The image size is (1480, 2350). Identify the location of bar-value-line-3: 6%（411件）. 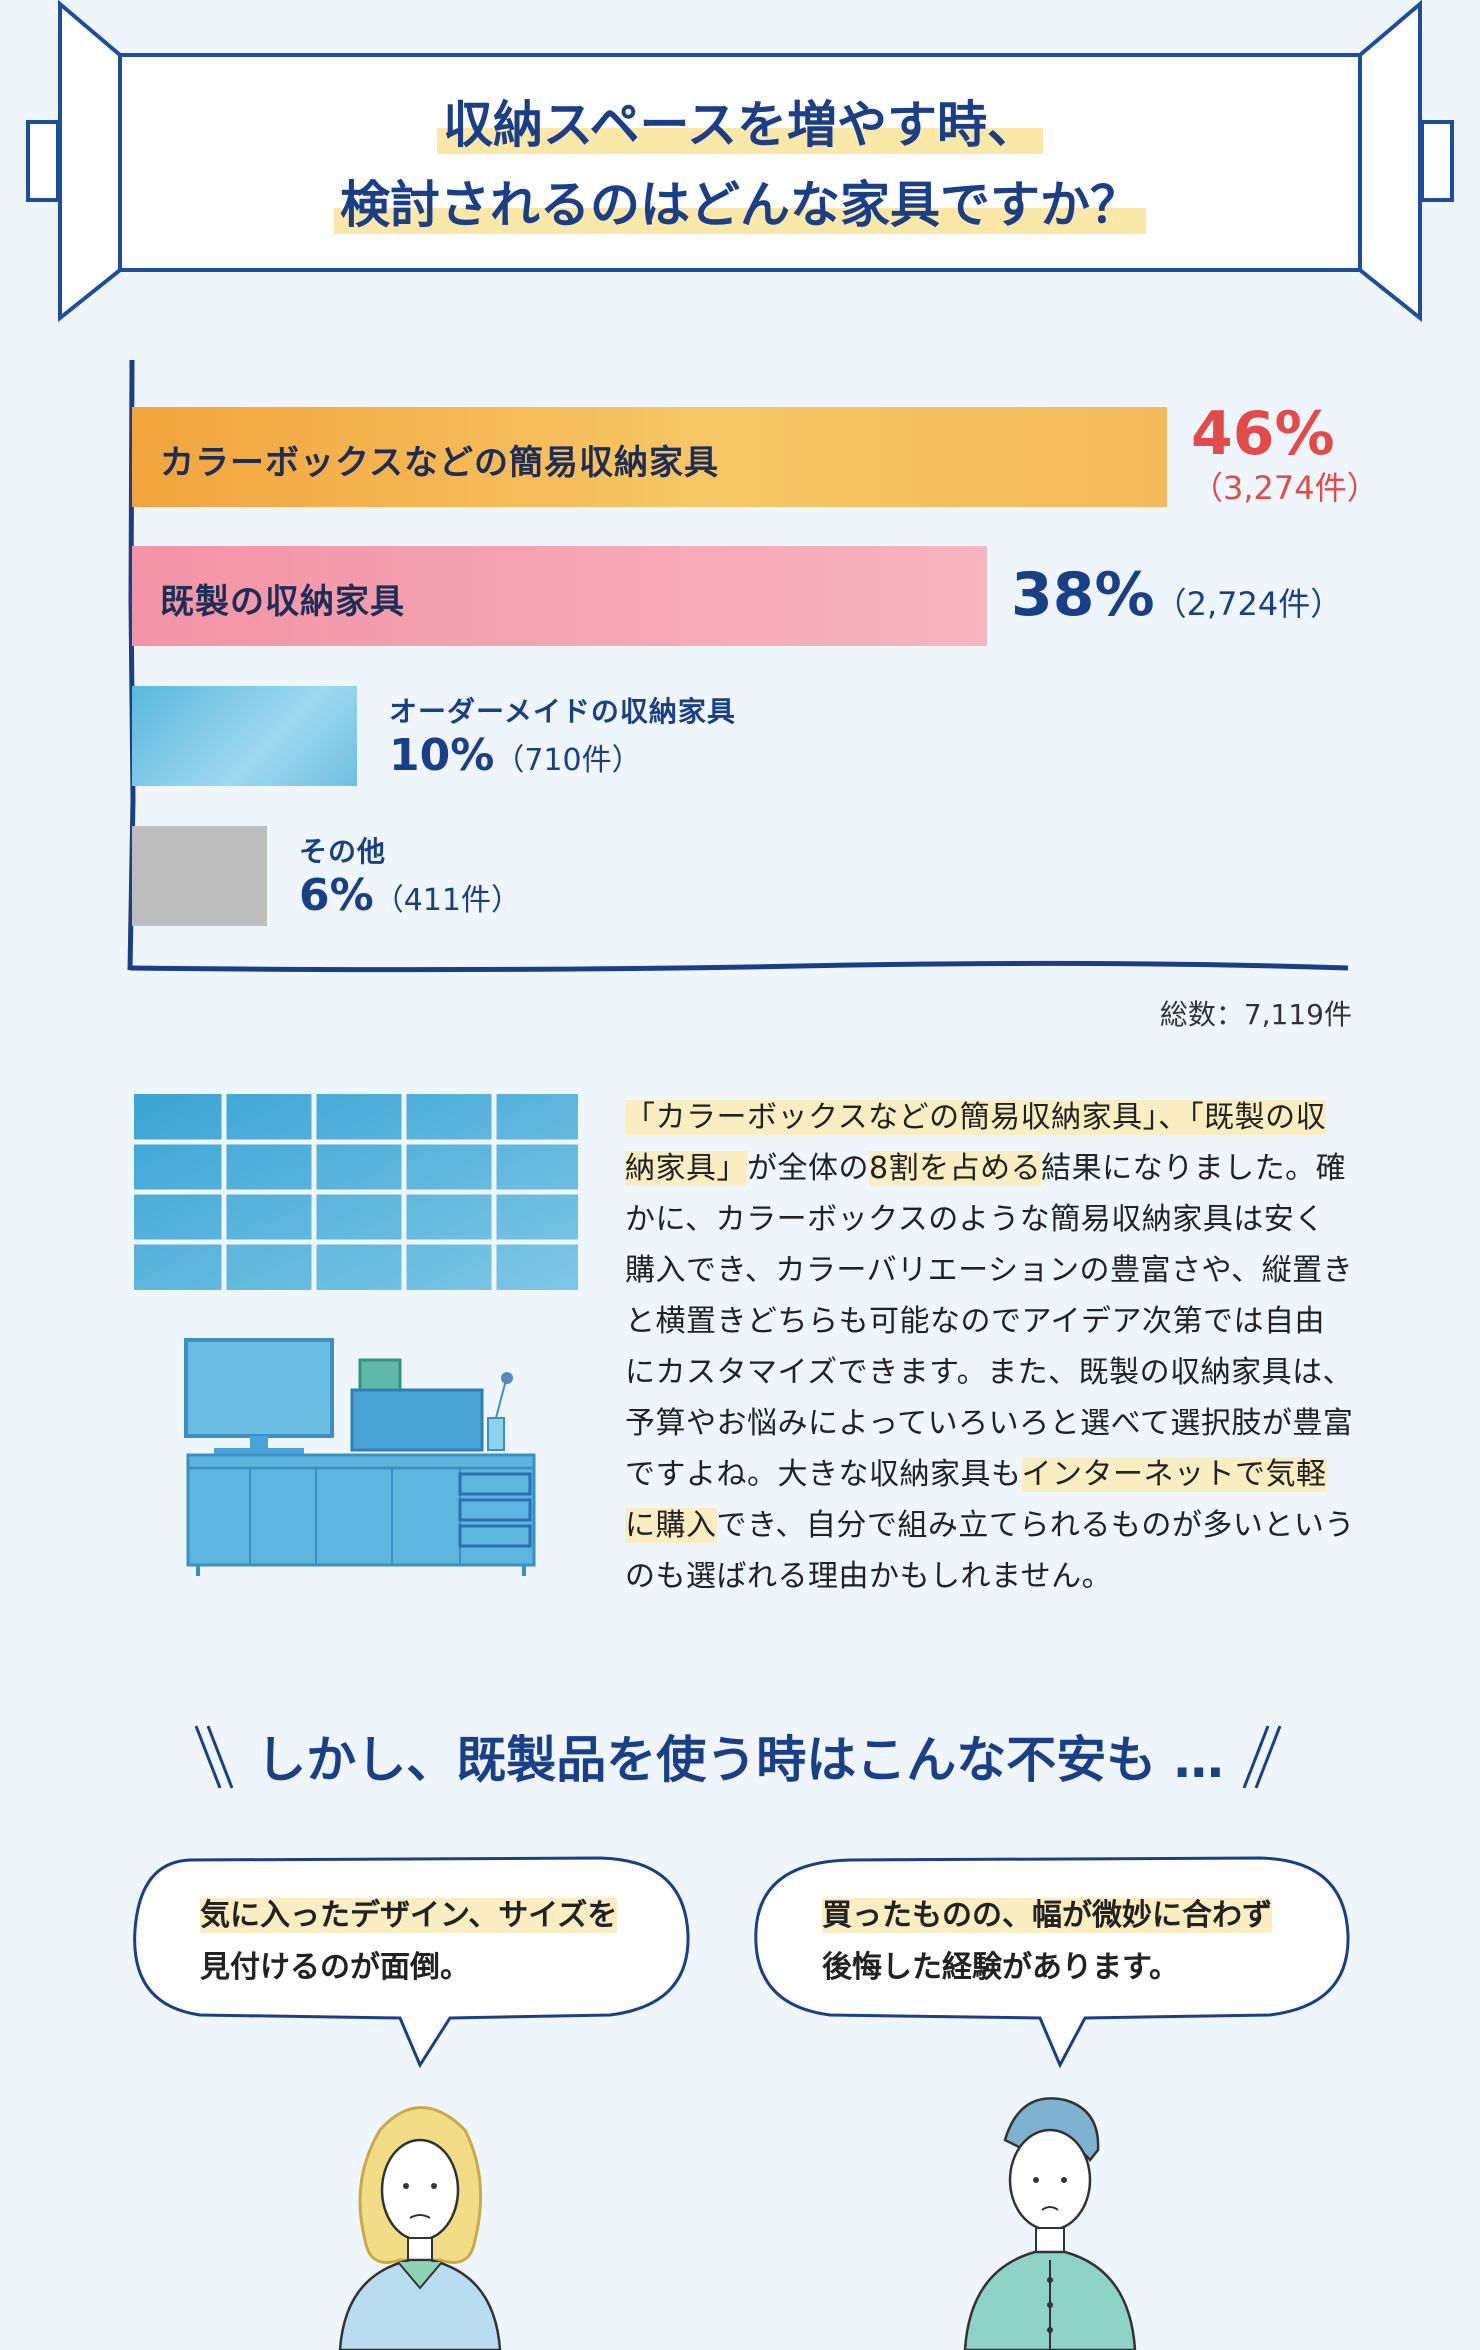
(410, 895).